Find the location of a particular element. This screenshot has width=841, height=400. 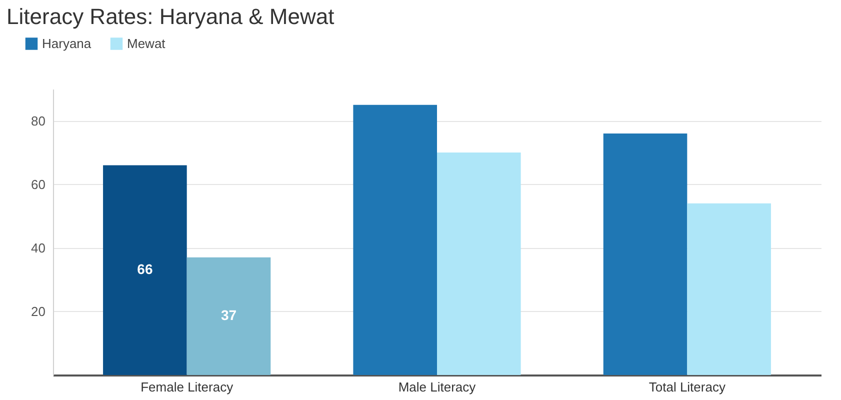

data-label: 37 is located at coordinates (228, 315).